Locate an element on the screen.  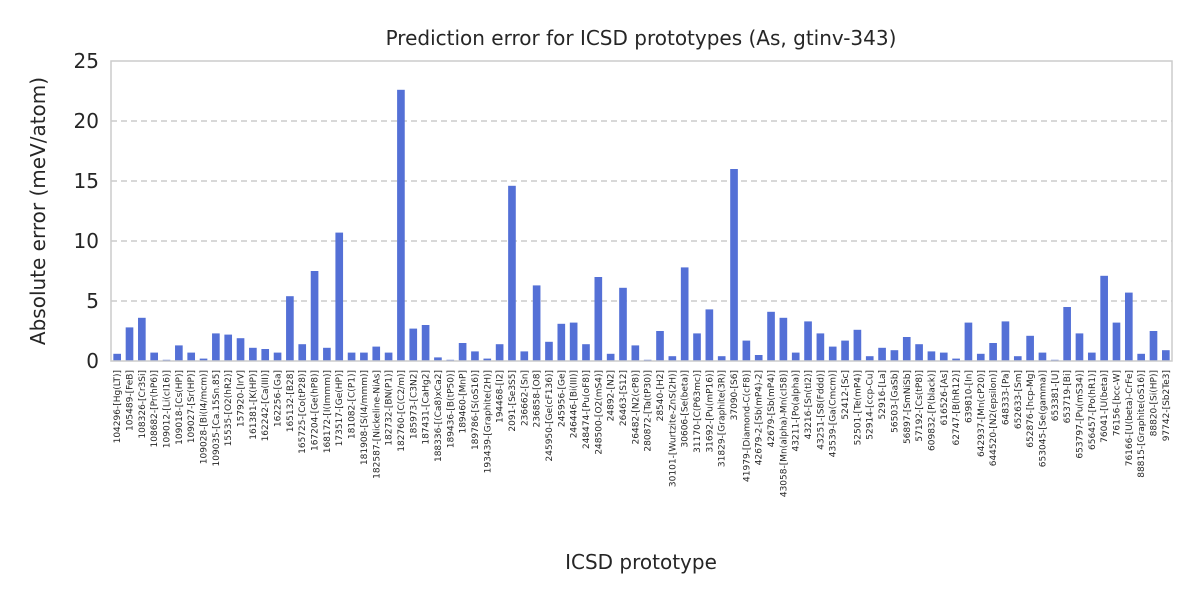
x-tick-label: 41979-[Diamond-C(cF8)] is located at coordinates (747, 426).